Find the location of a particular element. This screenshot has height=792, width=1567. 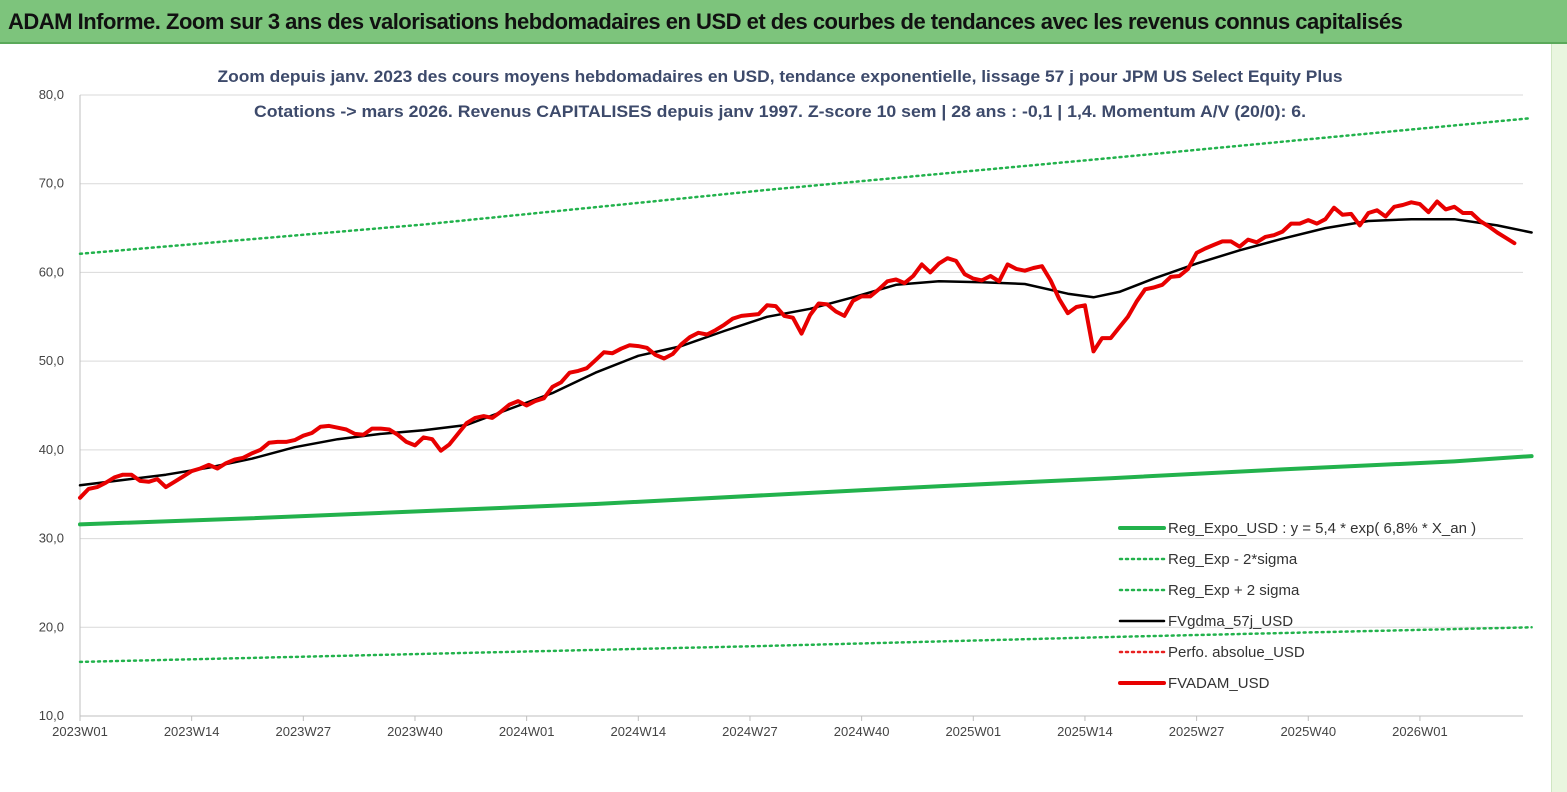

x-tick-label: 2024W40 is located at coordinates (862, 731).